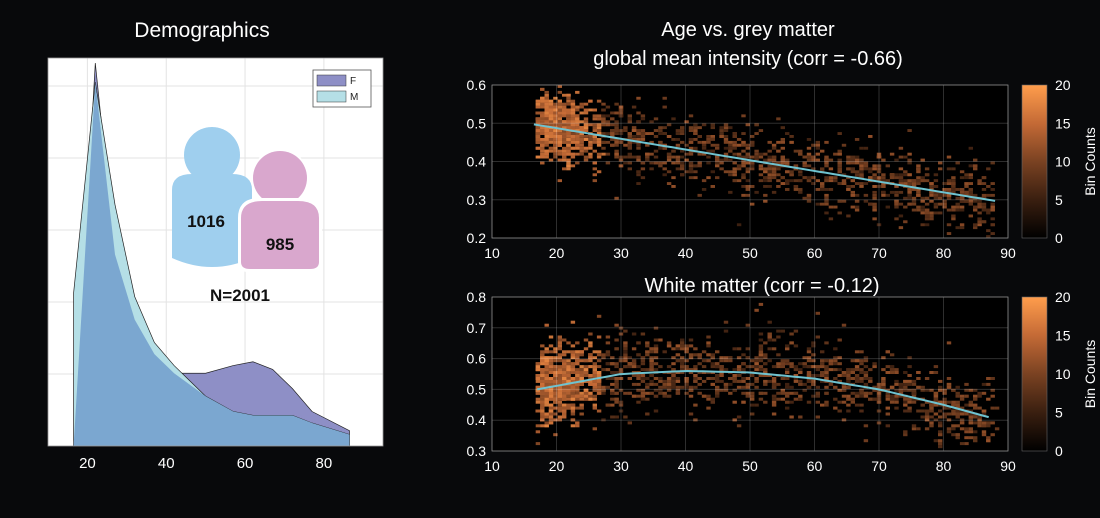 Image resolution: width=1100 pixels, height=518 pixels. What do you see at coordinates (1063, 85) in the screenshot?
I see `grey-matter-colorbar-tick-20: 20` at bounding box center [1063, 85].